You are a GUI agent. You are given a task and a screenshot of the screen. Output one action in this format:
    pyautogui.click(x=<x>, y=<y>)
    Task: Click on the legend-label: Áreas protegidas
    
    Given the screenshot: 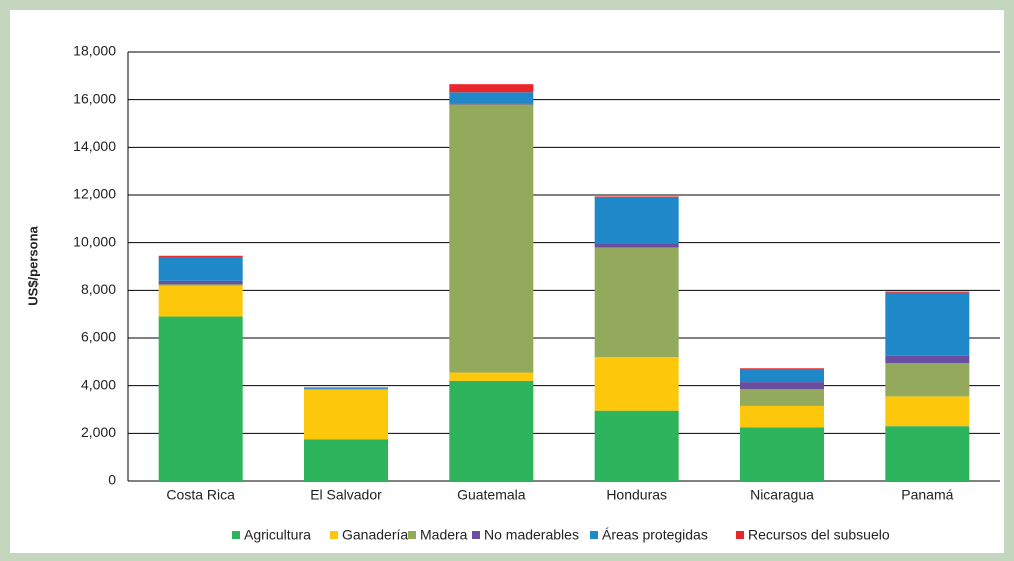 What is the action you would take?
    pyautogui.click(x=655, y=535)
    